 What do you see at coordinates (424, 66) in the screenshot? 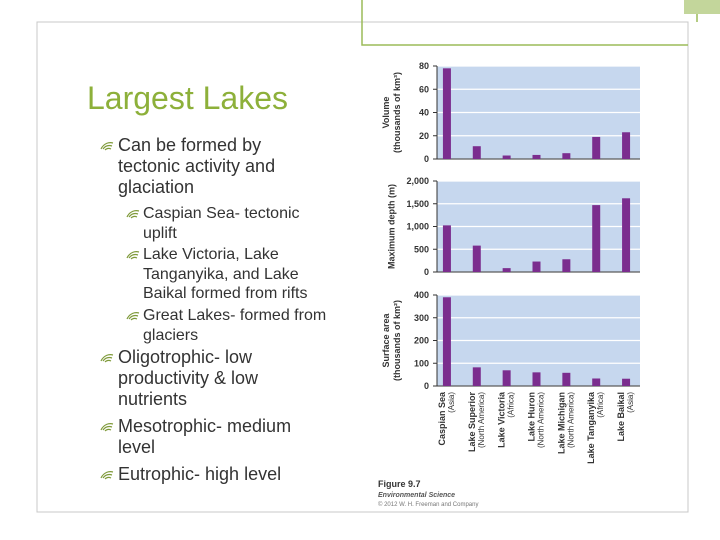
I see `y-tick-label: 80` at bounding box center [424, 66].